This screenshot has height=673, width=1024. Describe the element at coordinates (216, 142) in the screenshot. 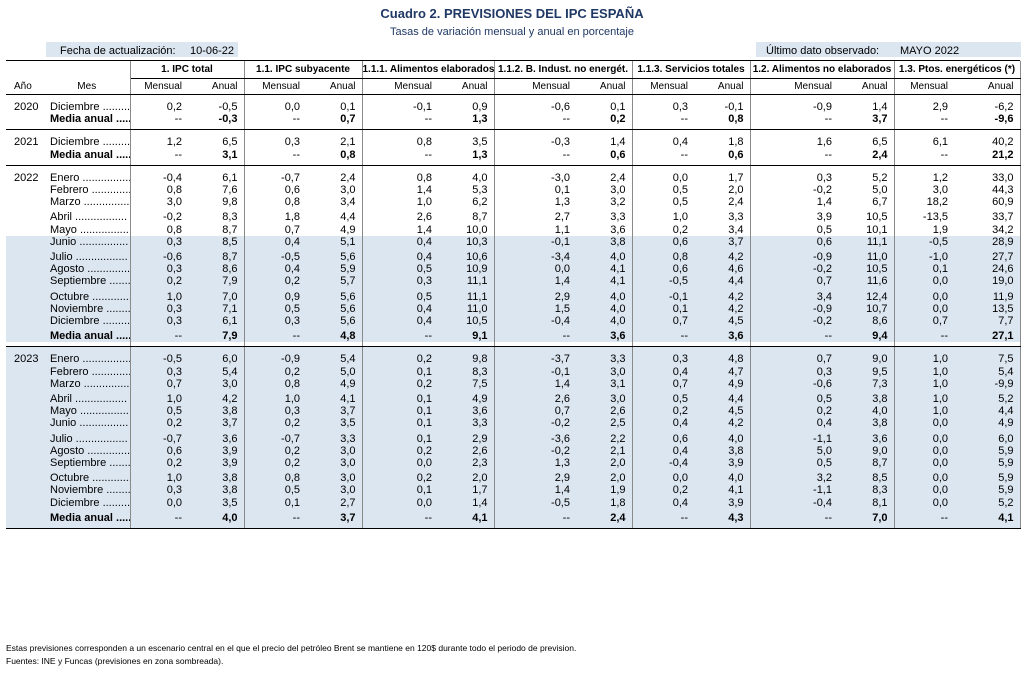

I see `anual-value: 6,5` at that location.